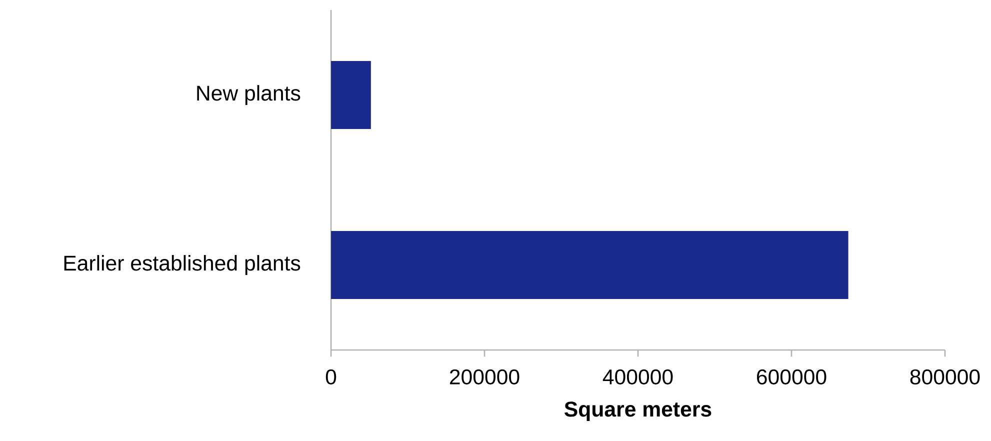  I want to click on x-tick-label: 600000, so click(791, 376).